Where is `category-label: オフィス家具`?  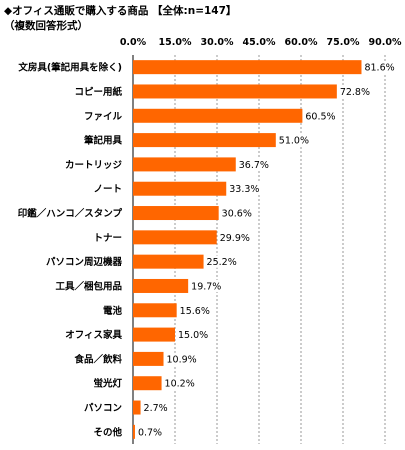 category-label: オフィス家具 is located at coordinates (93, 335).